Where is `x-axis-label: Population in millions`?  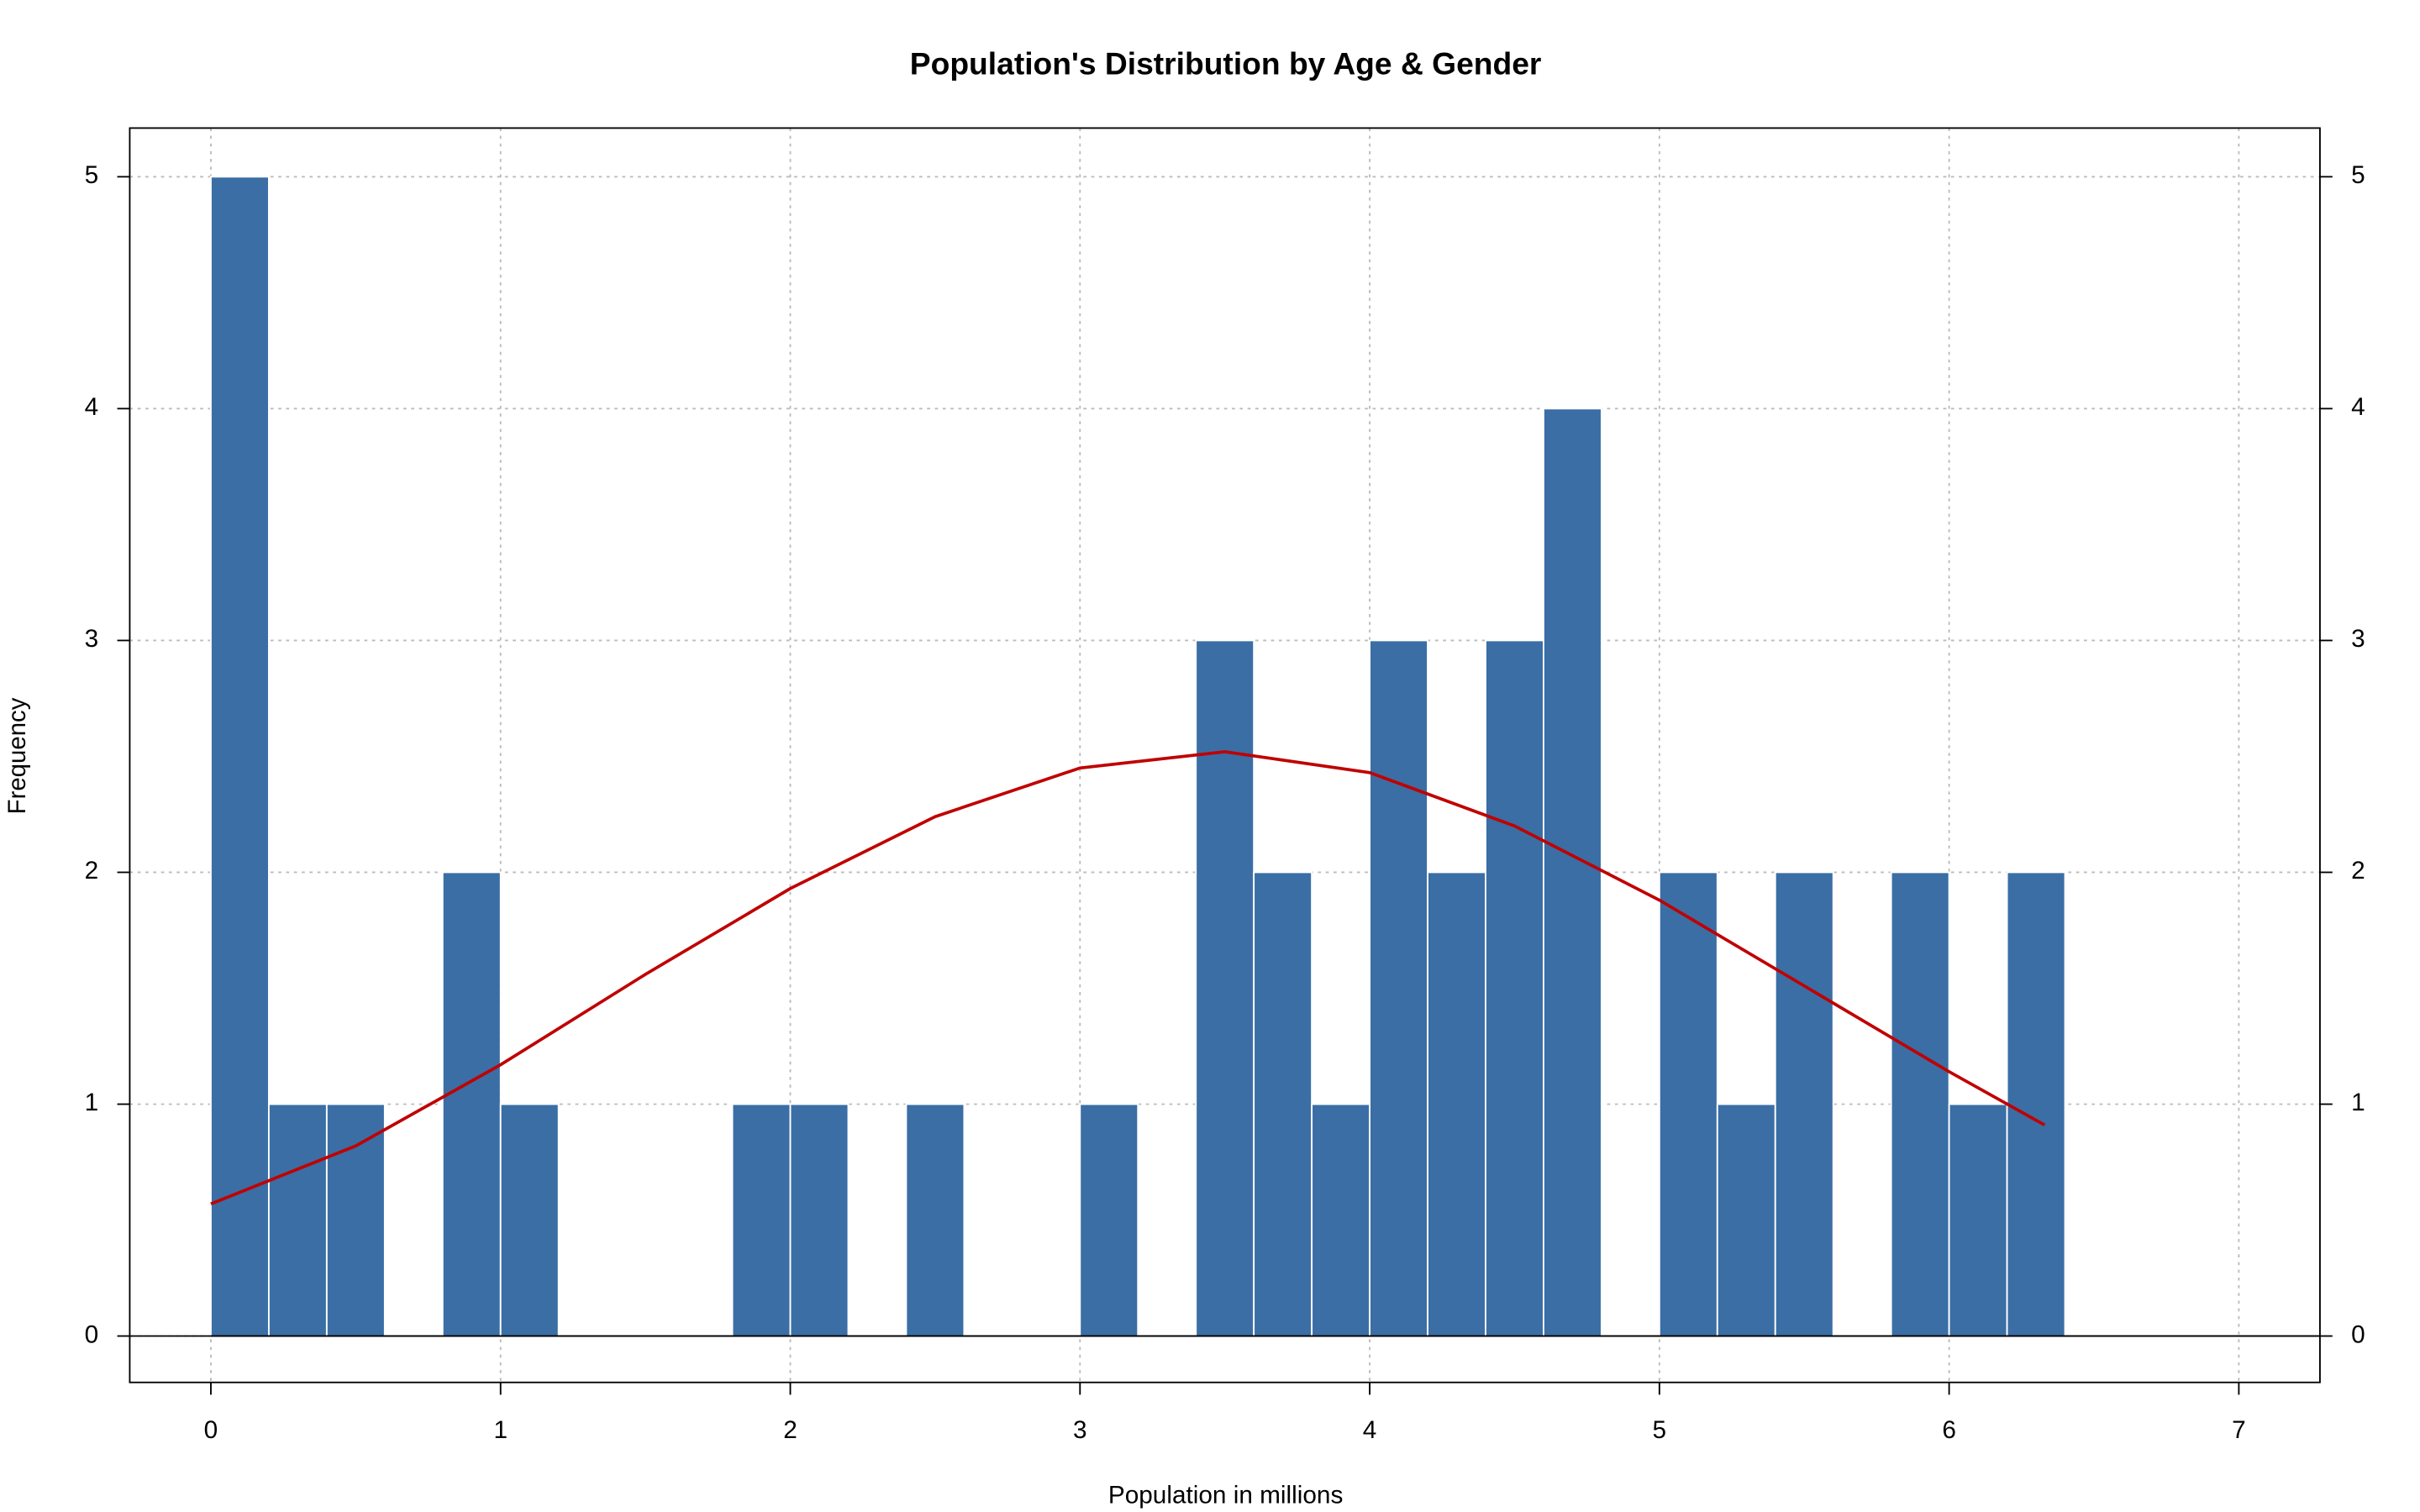 x-axis-label: Population in millions is located at coordinates (1225, 1495).